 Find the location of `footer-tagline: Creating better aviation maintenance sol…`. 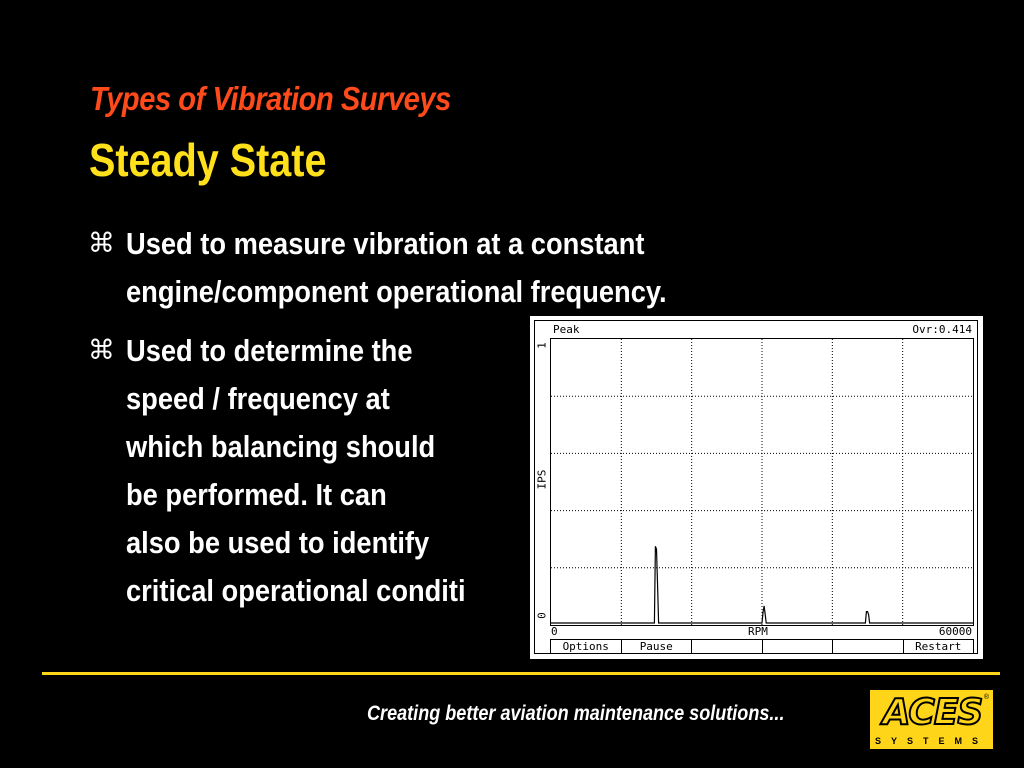

footer-tagline: Creating better aviation maintenance sol… is located at coordinates (576, 713).